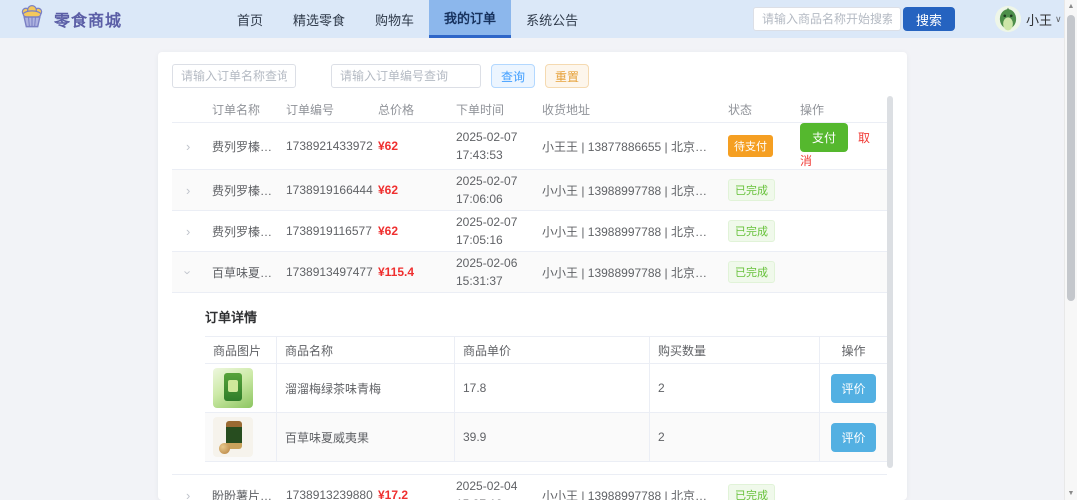 The width and height of the screenshot is (1077, 500). What do you see at coordinates (824, 137) in the screenshot?
I see `pay-button: 支付` at bounding box center [824, 137].